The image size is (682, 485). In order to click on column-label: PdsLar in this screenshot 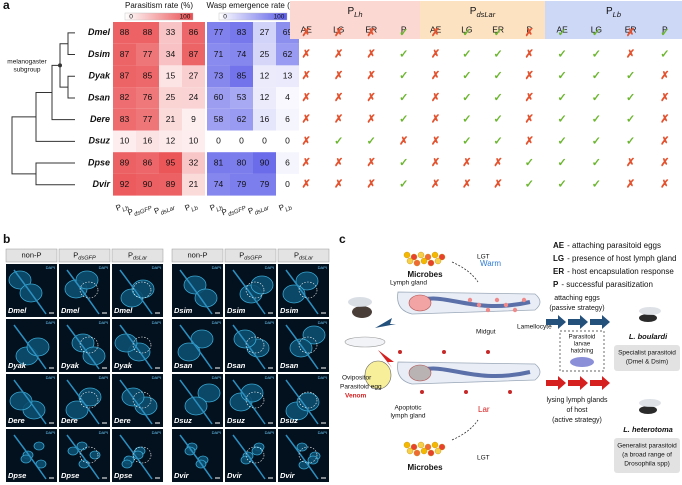, I will do `click(165, 209)`.